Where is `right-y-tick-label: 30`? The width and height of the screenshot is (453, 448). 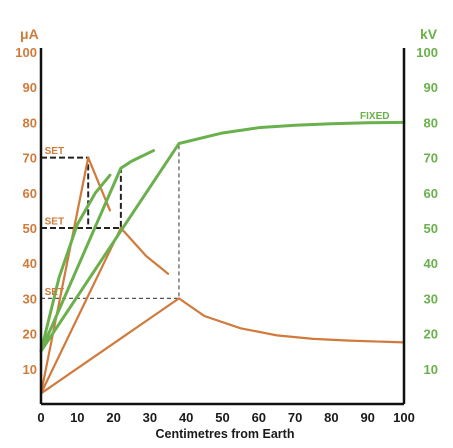
right-y-tick-label: 30 is located at coordinates (431, 298).